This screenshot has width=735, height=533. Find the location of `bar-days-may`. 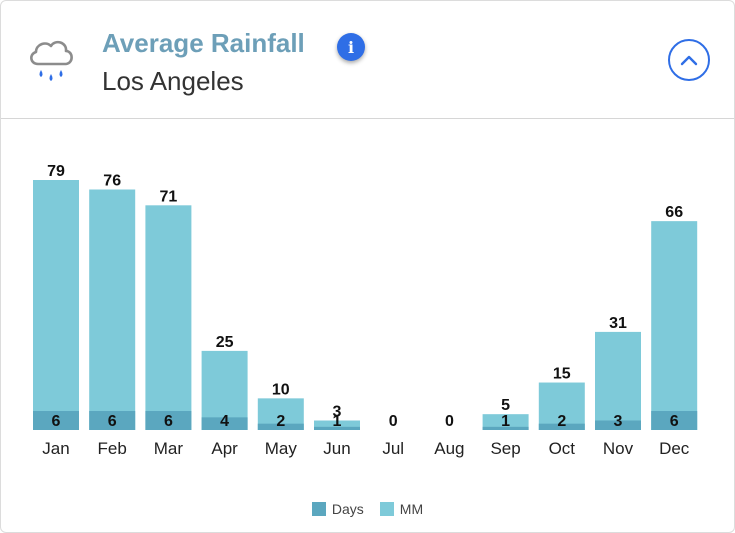

bar-days-may is located at coordinates (280, 426).